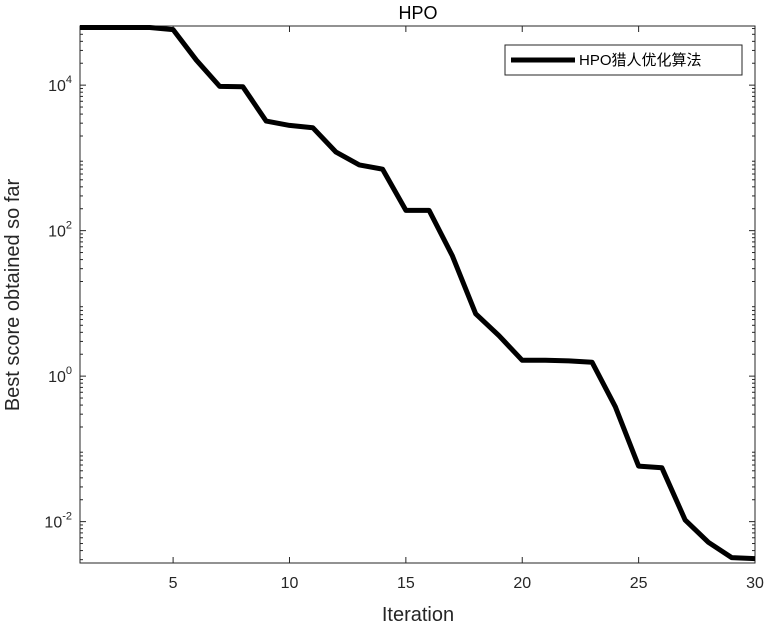 This screenshot has width=770, height=626. What do you see at coordinates (406, 583) in the screenshot?
I see `x-tick-label: 15` at bounding box center [406, 583].